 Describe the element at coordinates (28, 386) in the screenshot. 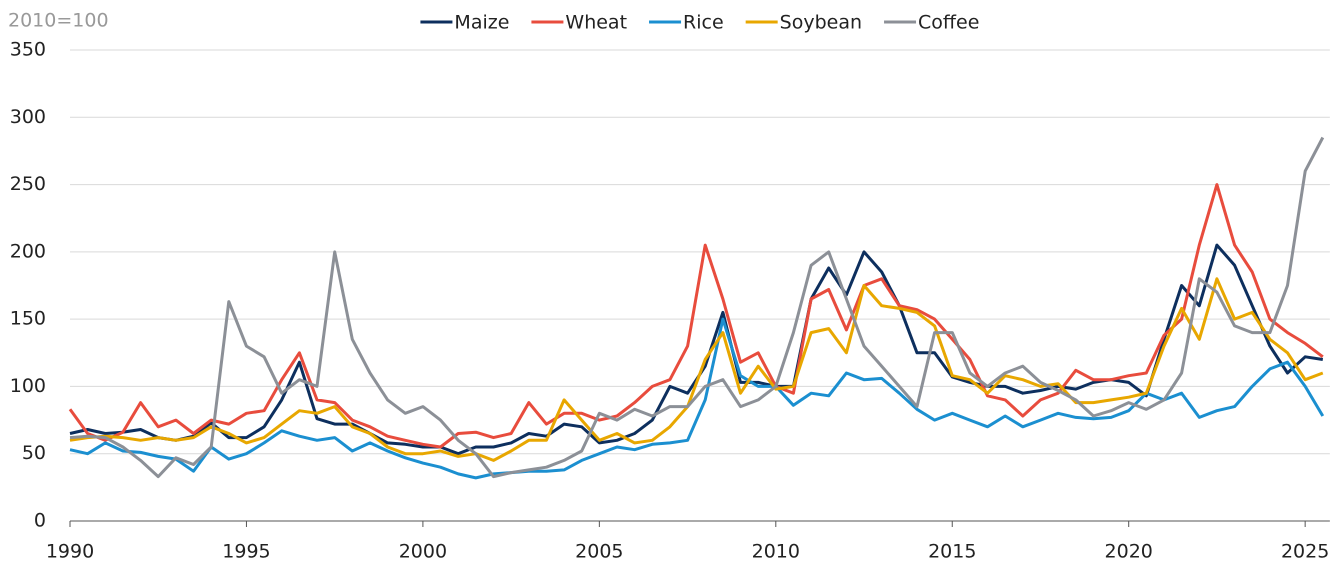

I see `y-tick-label: 100` at that location.